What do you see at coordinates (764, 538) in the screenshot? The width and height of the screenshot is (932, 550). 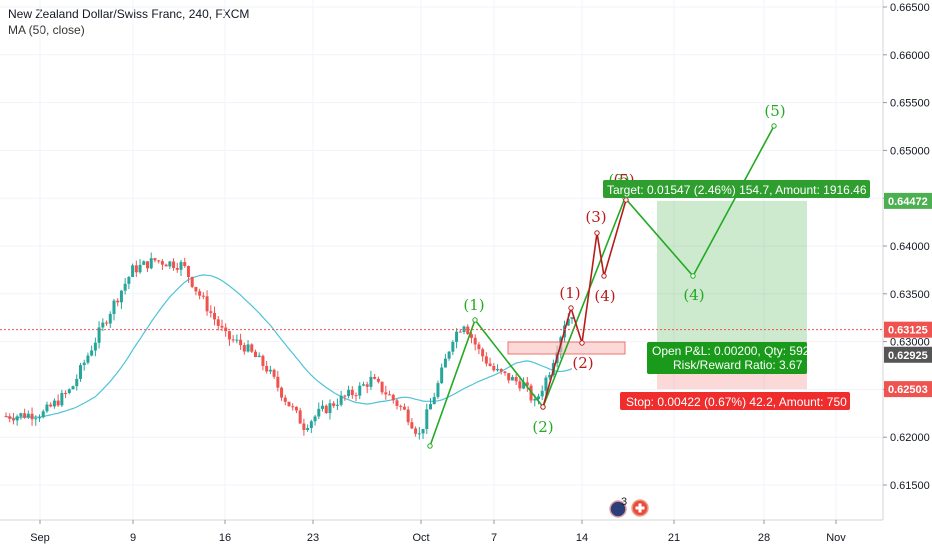 I see `x-tick-label: 28` at bounding box center [764, 538].